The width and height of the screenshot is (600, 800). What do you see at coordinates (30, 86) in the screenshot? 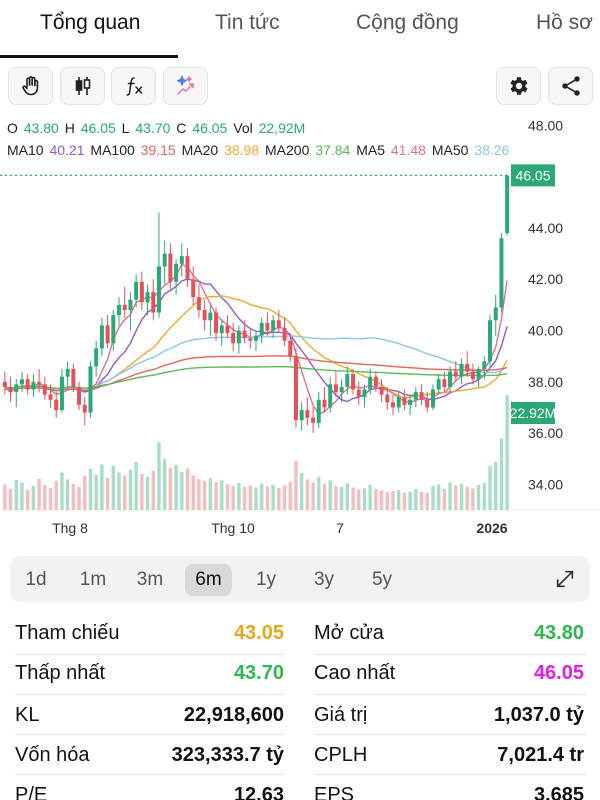
I see `hand-tool-button` at bounding box center [30, 86].